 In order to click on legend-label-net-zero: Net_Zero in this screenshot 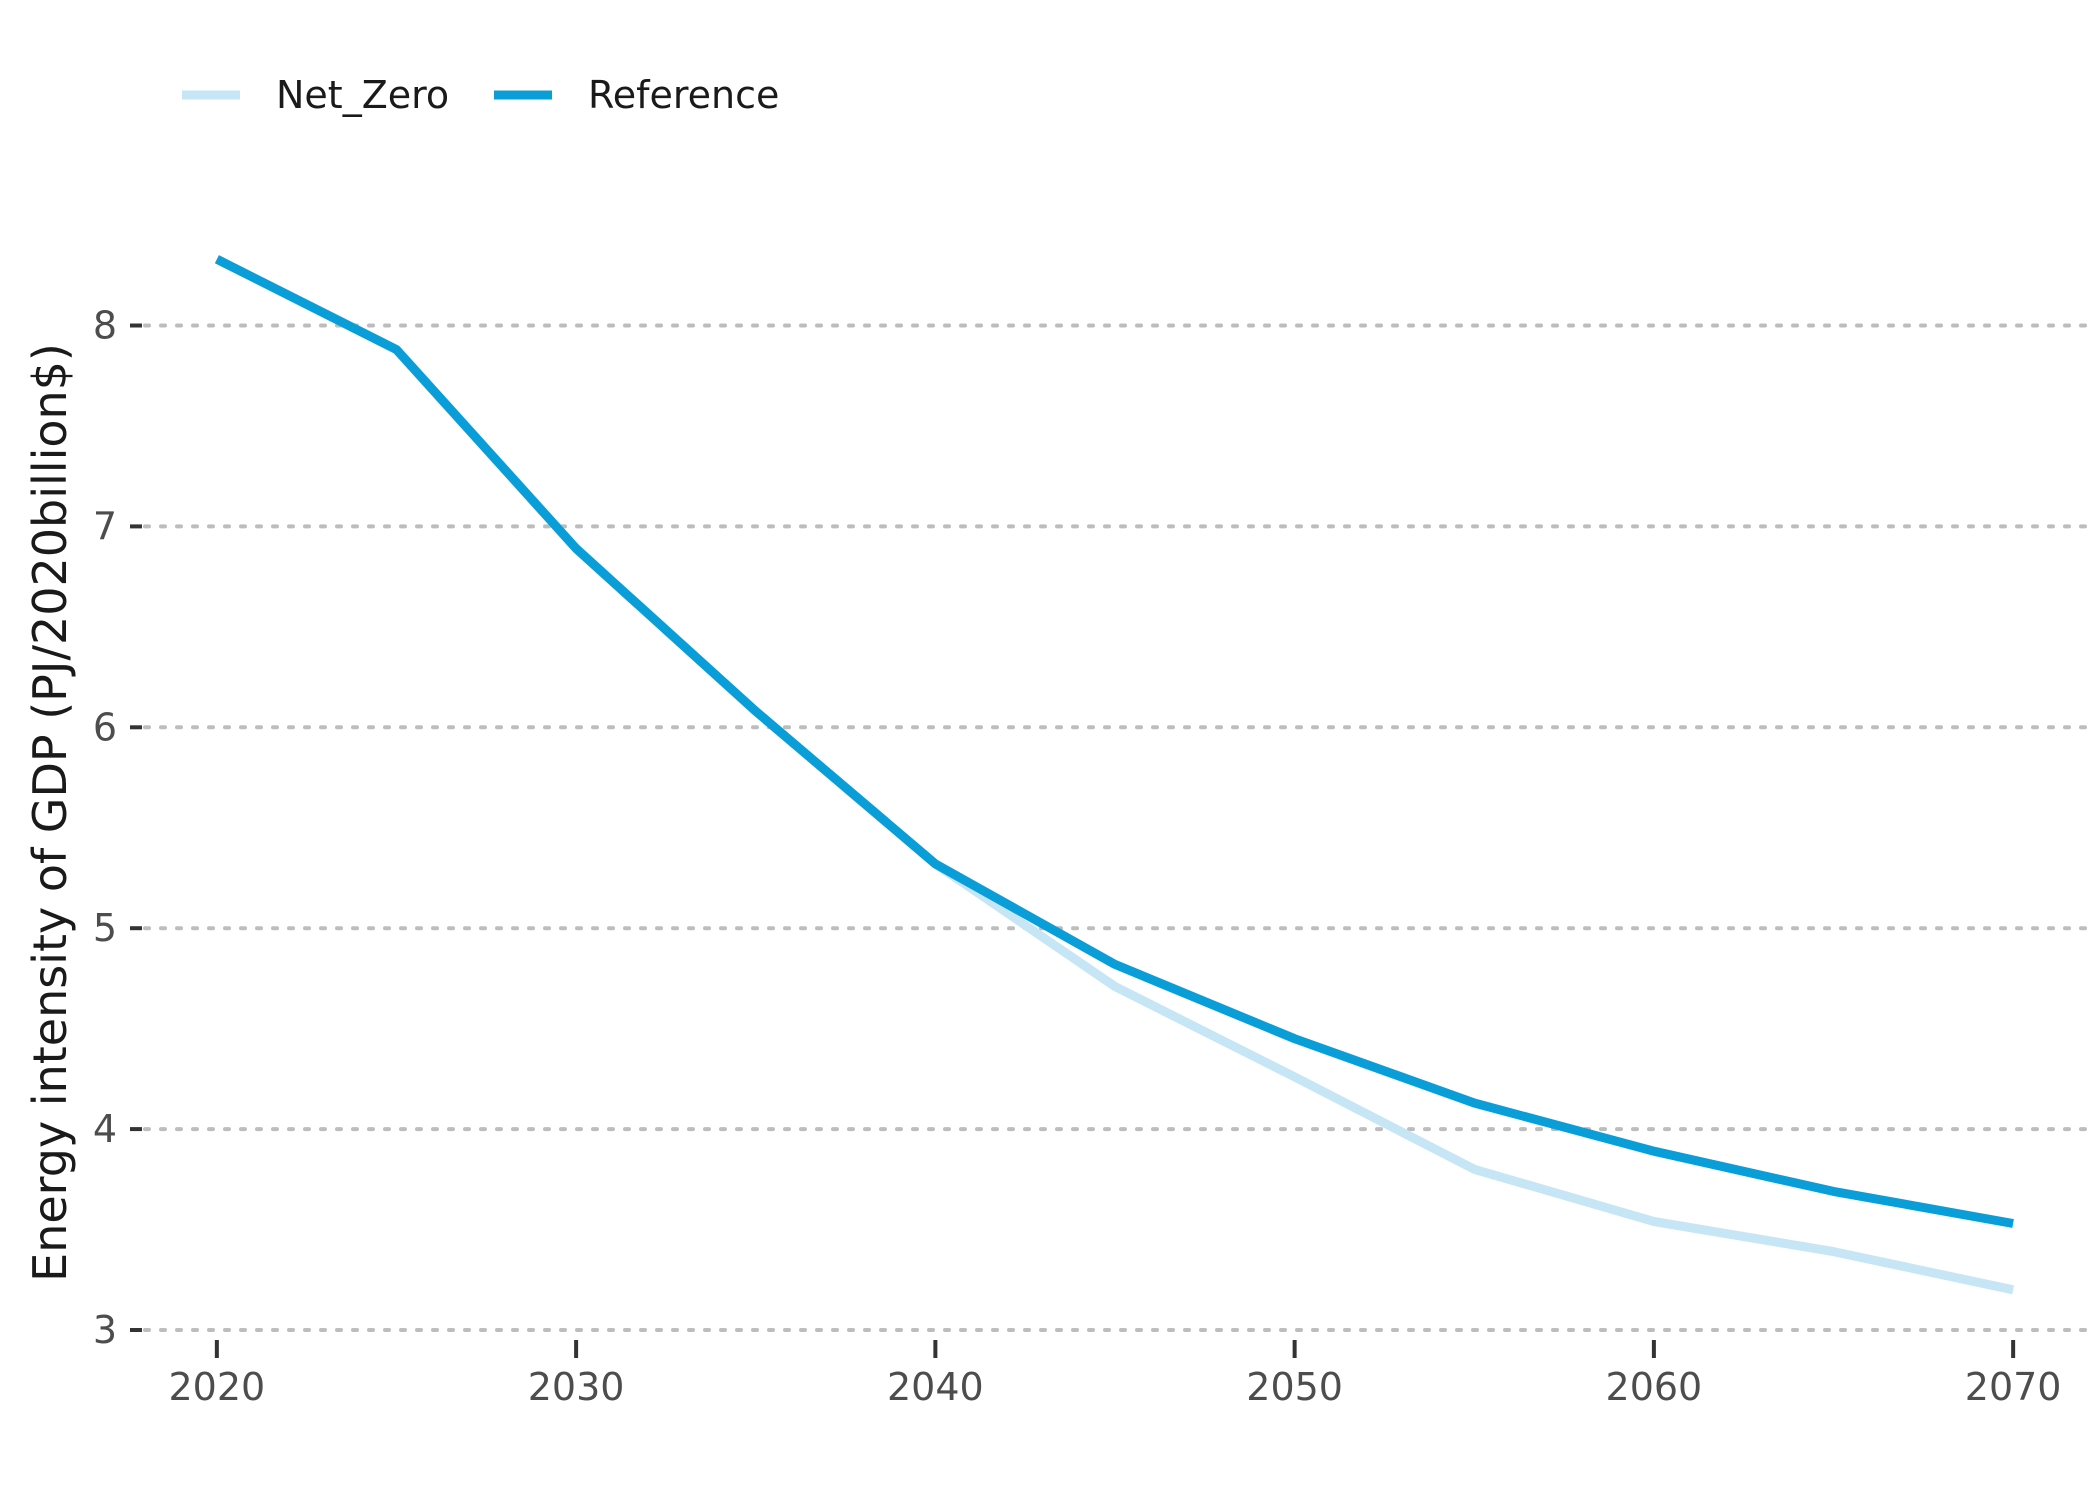, I will do `click(362, 95)`.